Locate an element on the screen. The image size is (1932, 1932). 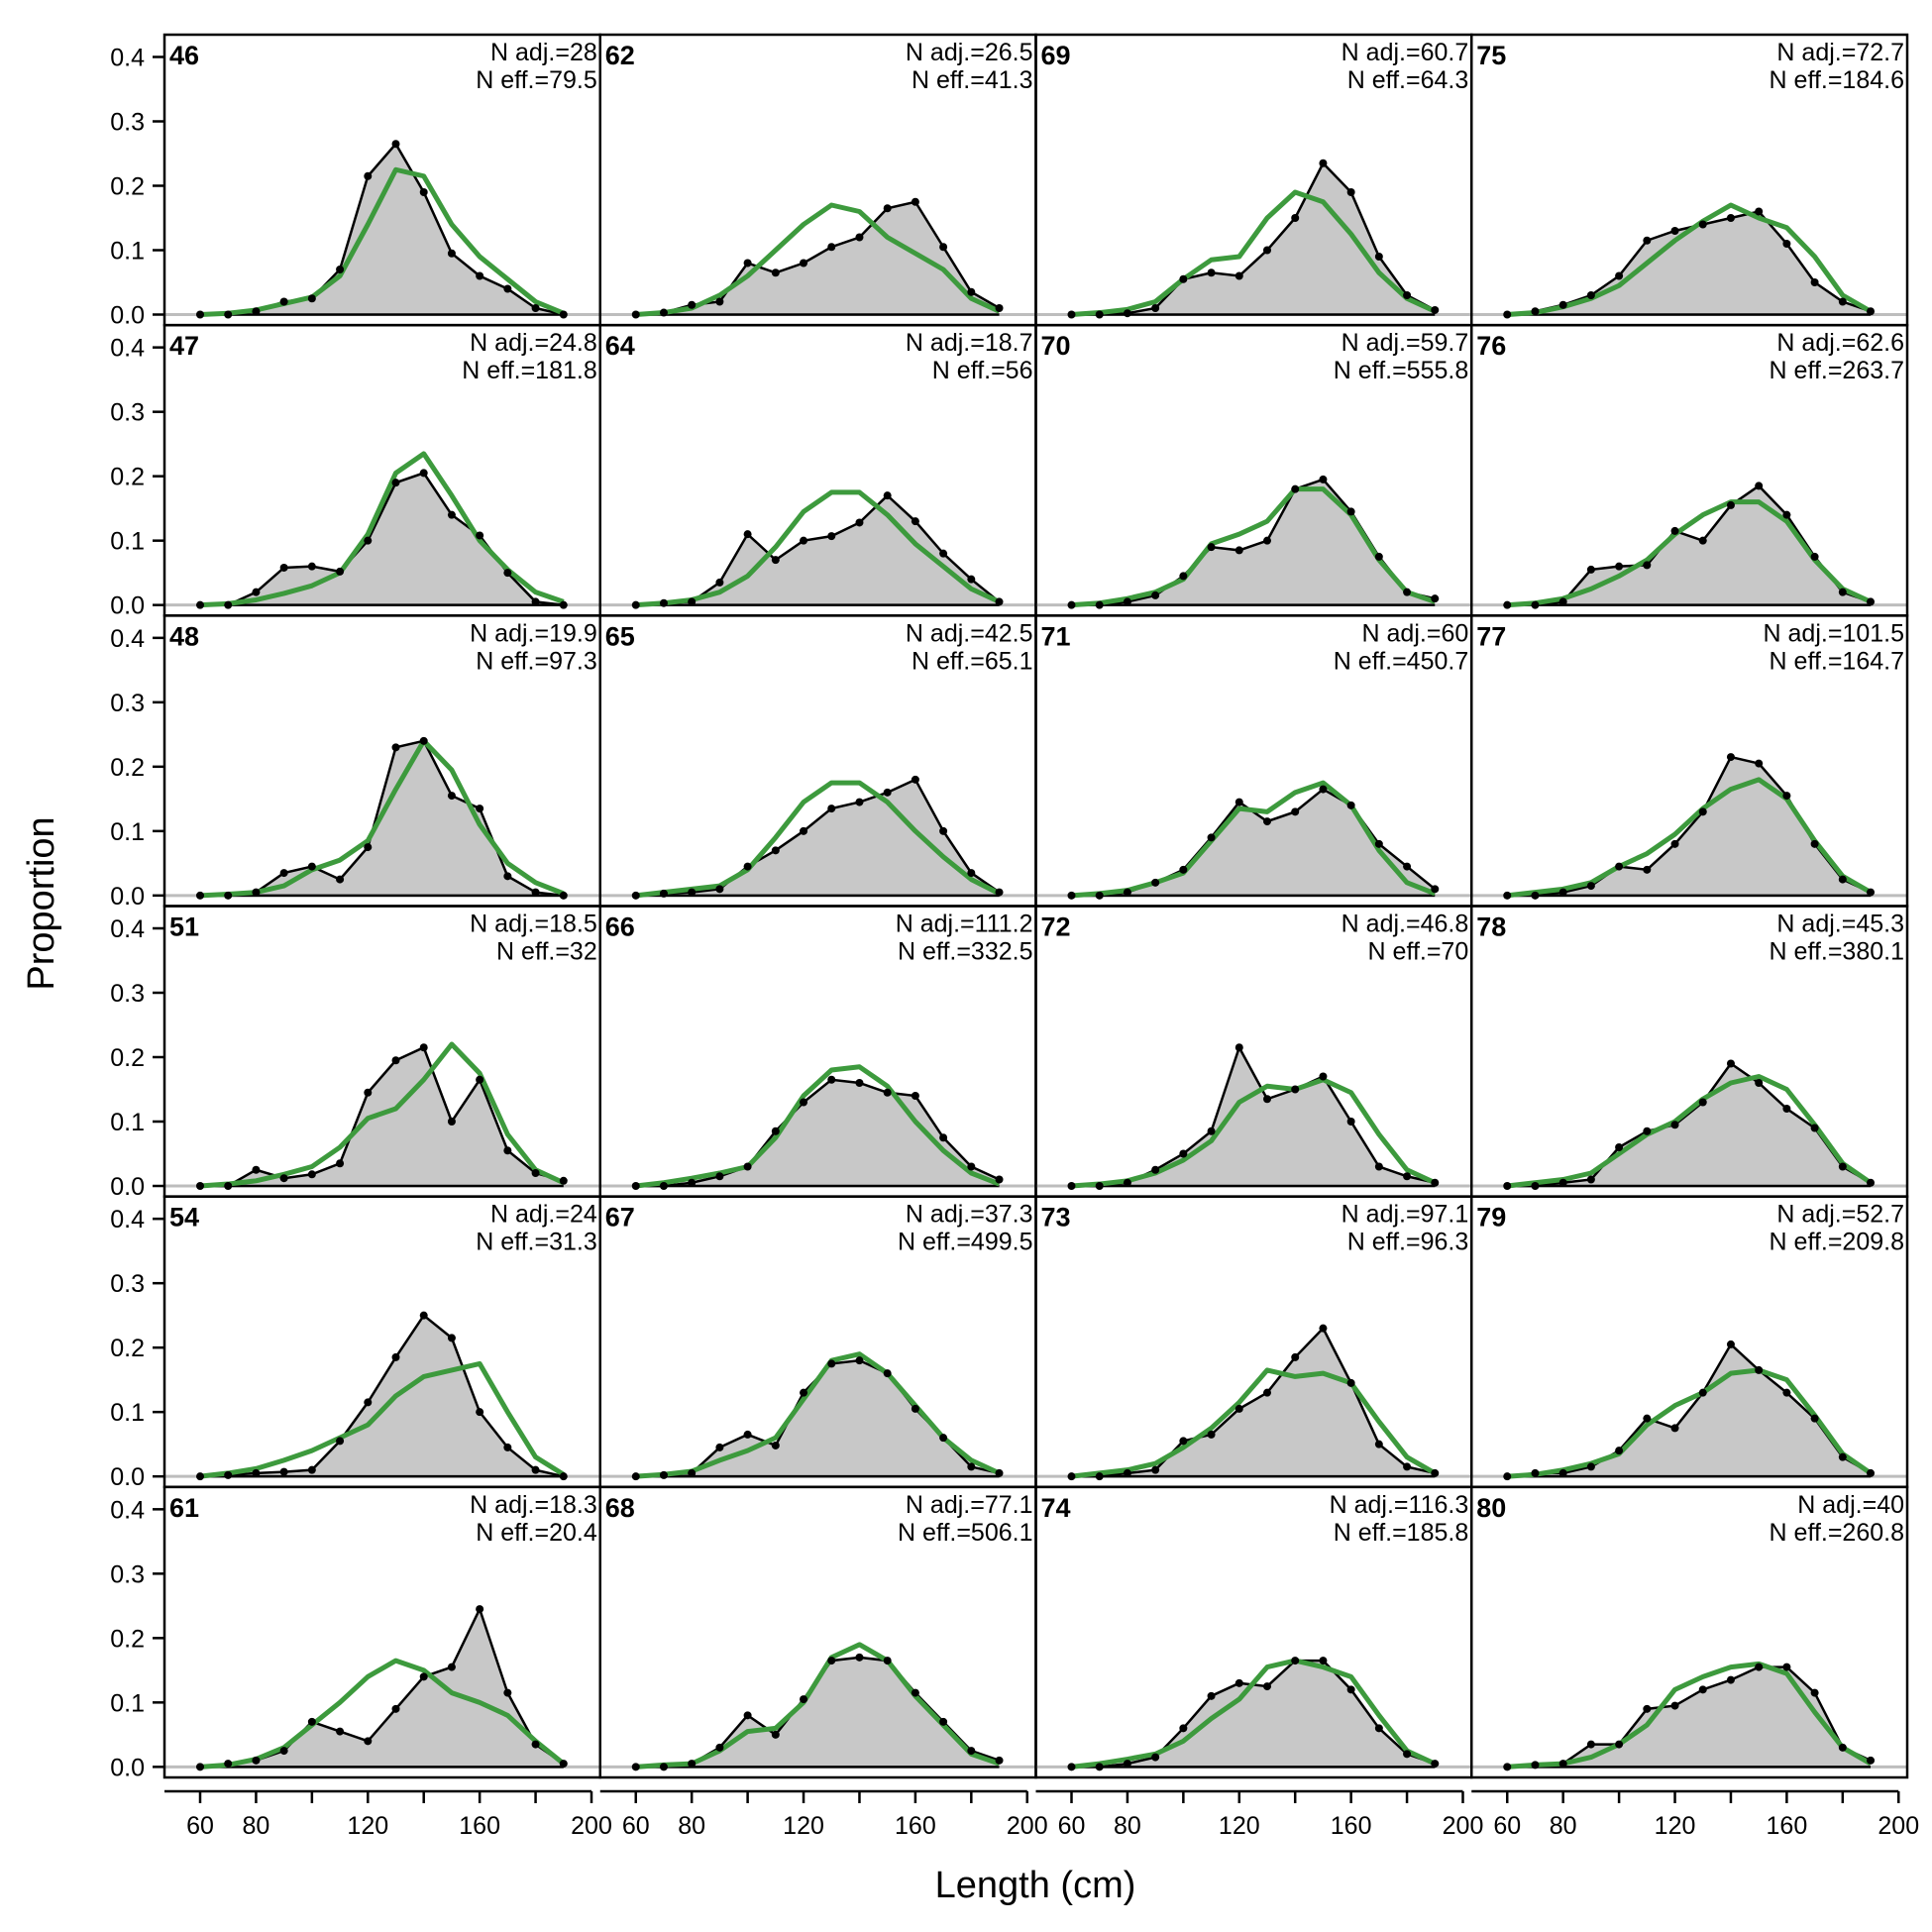
y-tick-label: 0.3 is located at coordinates (128, 1574).